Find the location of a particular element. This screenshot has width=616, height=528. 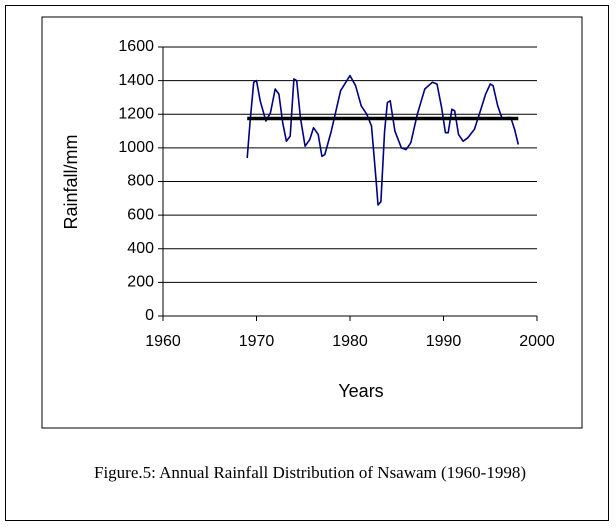

y-axis-label: Rainfall/mm is located at coordinates (71, 181).